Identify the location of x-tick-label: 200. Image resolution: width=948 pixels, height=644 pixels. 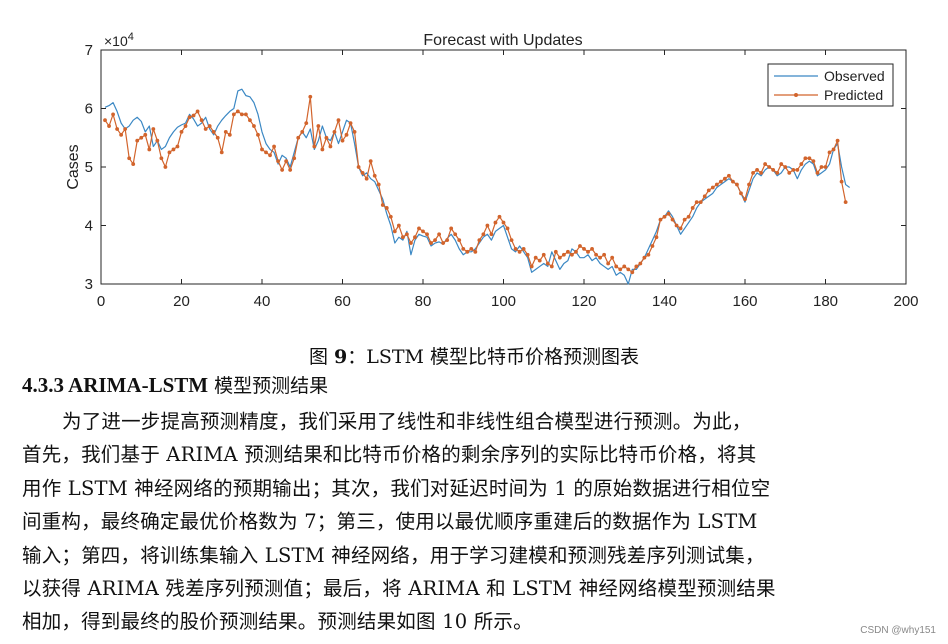
(905, 301).